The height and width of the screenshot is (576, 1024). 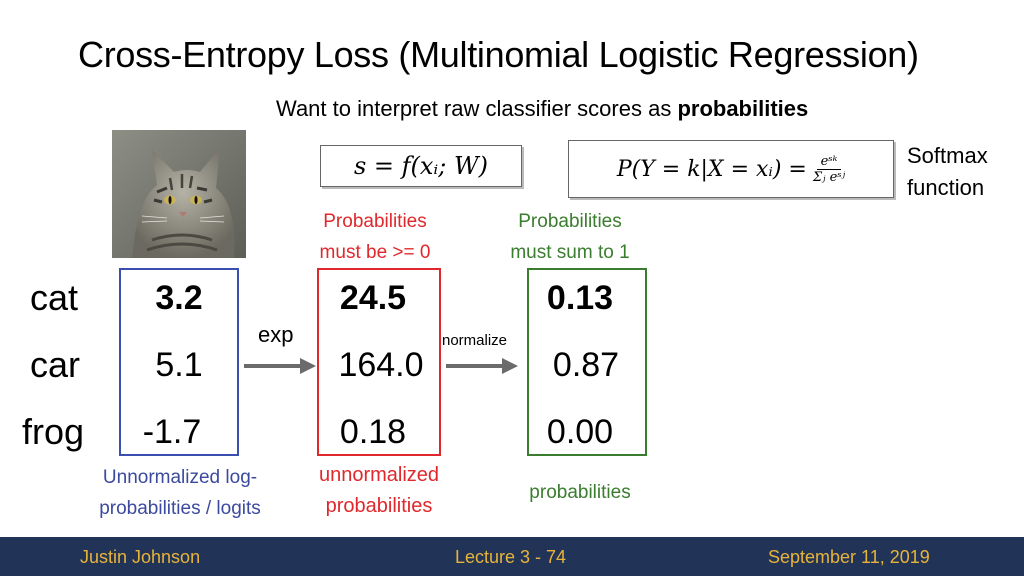 What do you see at coordinates (379, 475) in the screenshot?
I see `note-unnorm-line1: unnormalized` at bounding box center [379, 475].